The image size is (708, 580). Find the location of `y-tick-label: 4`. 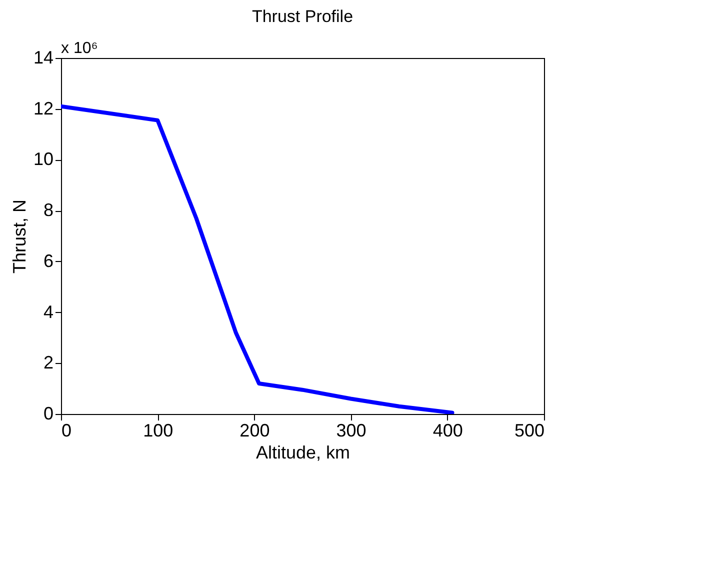

y-tick-label: 4 is located at coordinates (48, 312).